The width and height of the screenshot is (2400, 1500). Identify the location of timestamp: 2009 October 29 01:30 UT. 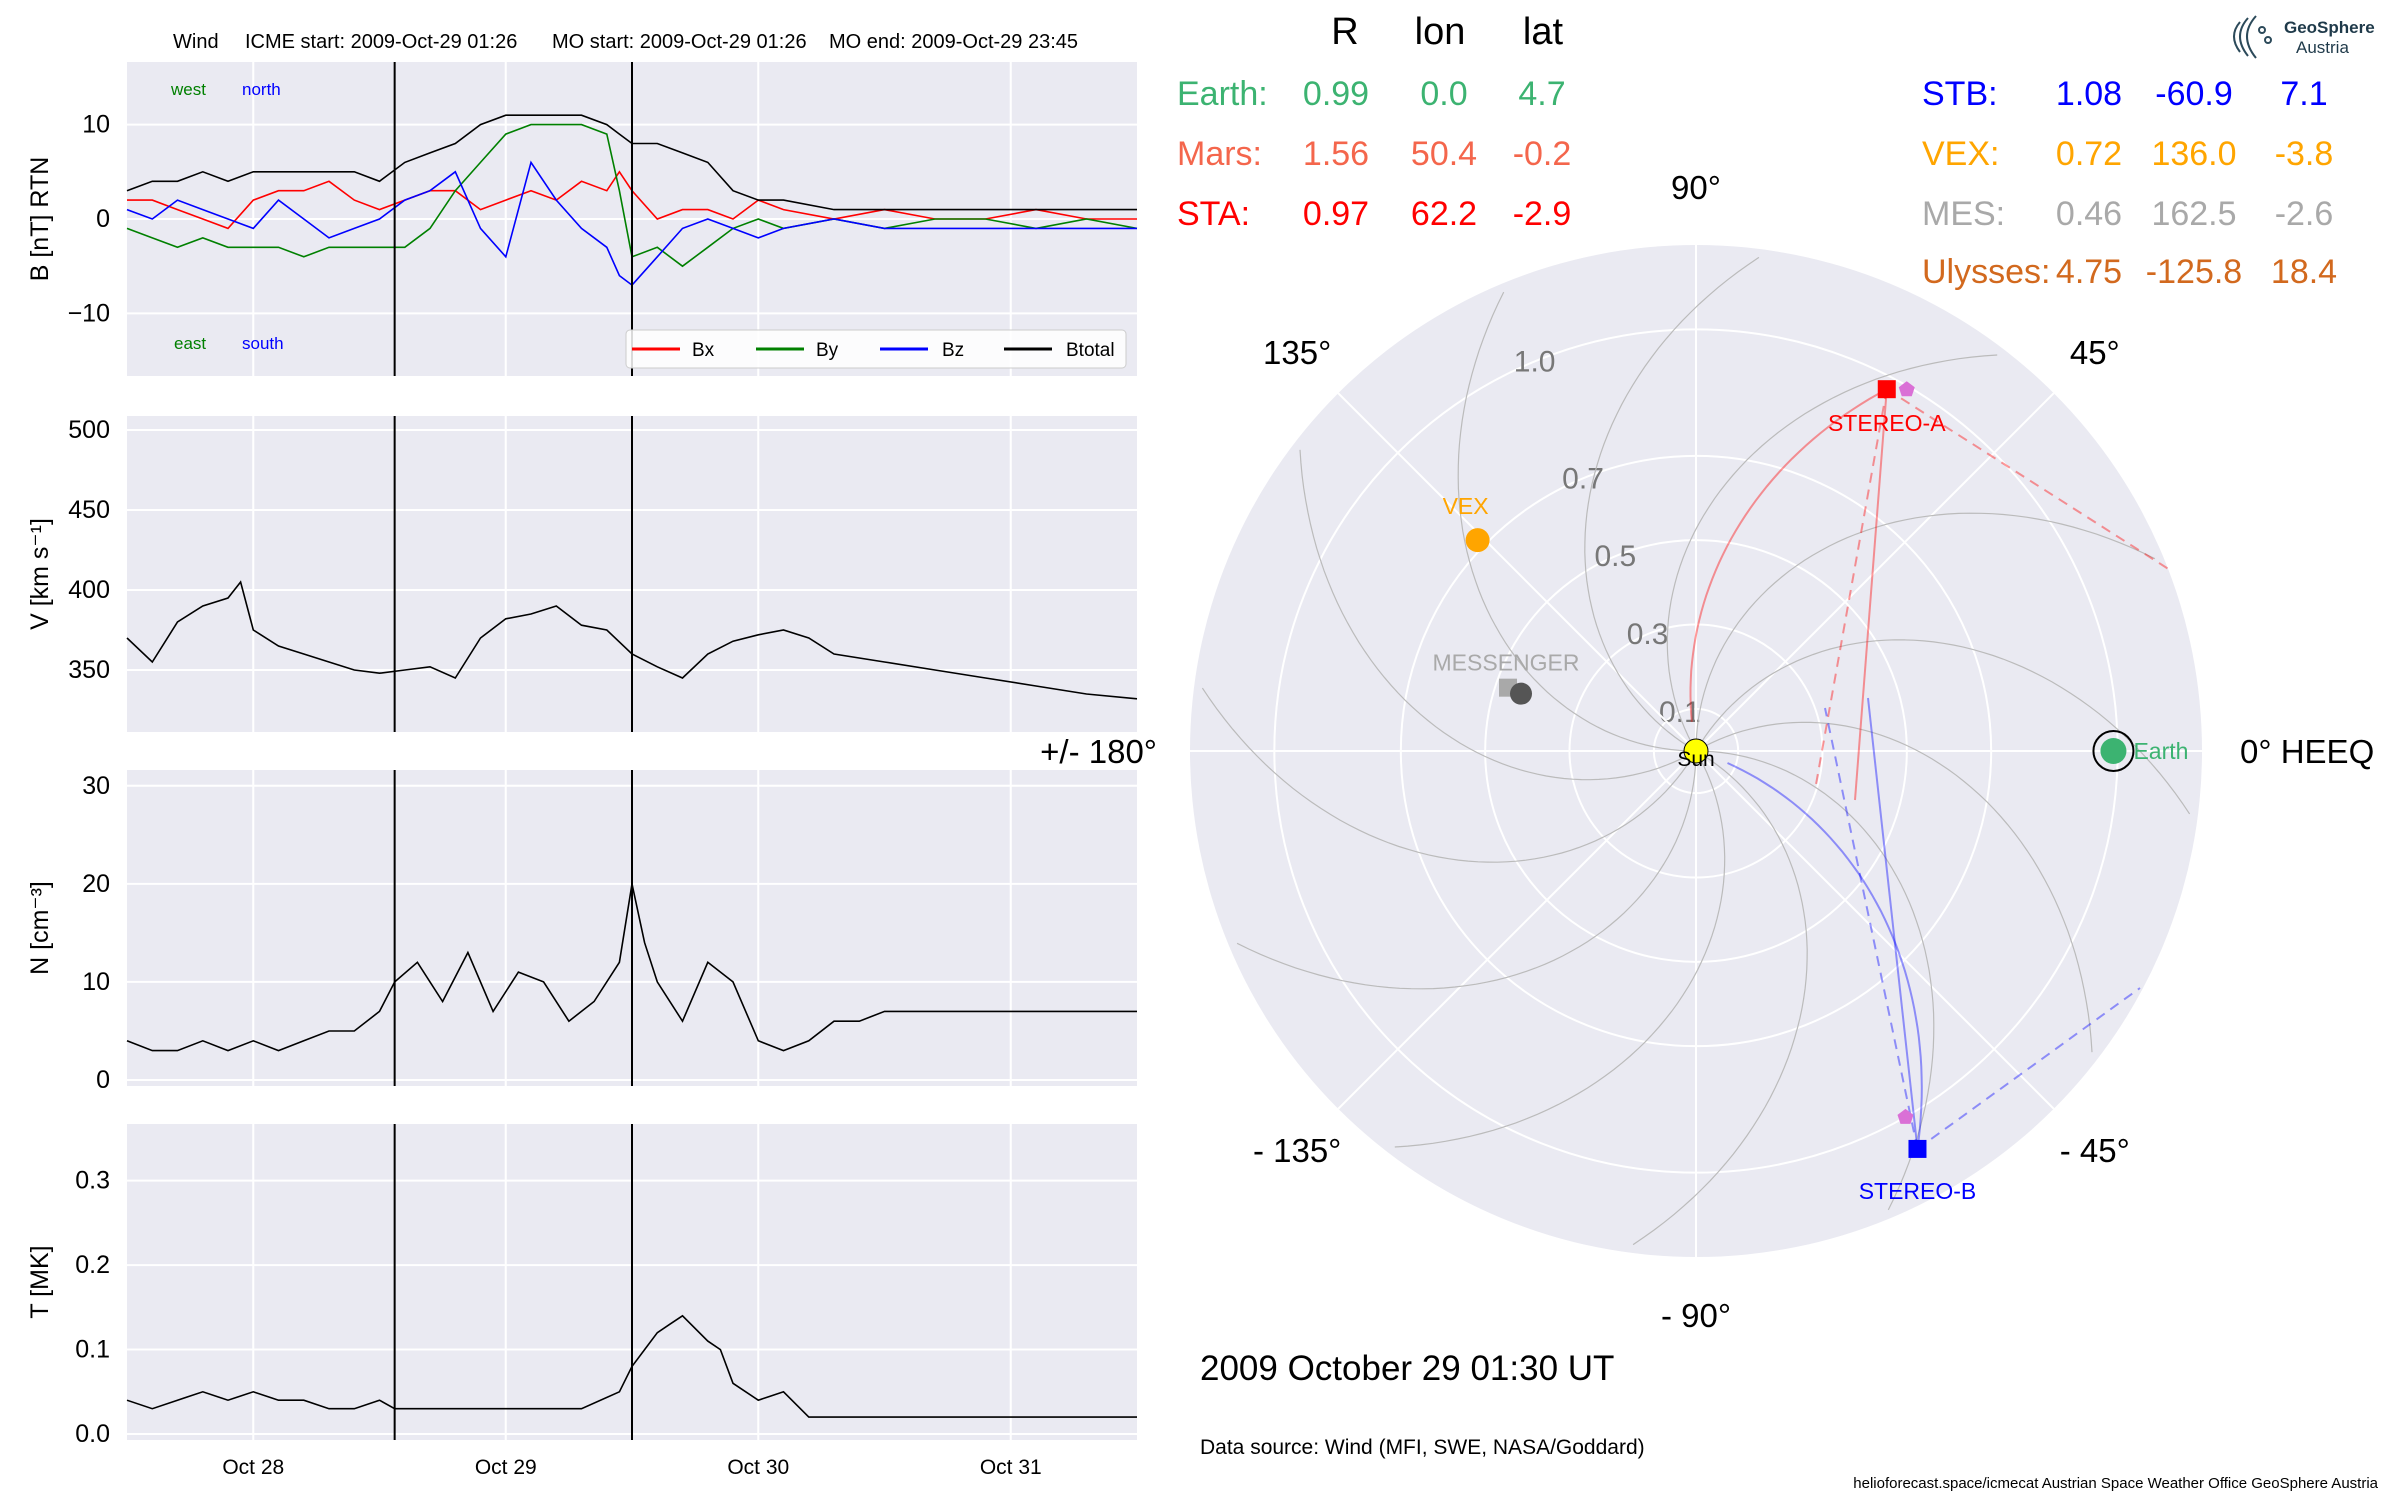
(1407, 1368).